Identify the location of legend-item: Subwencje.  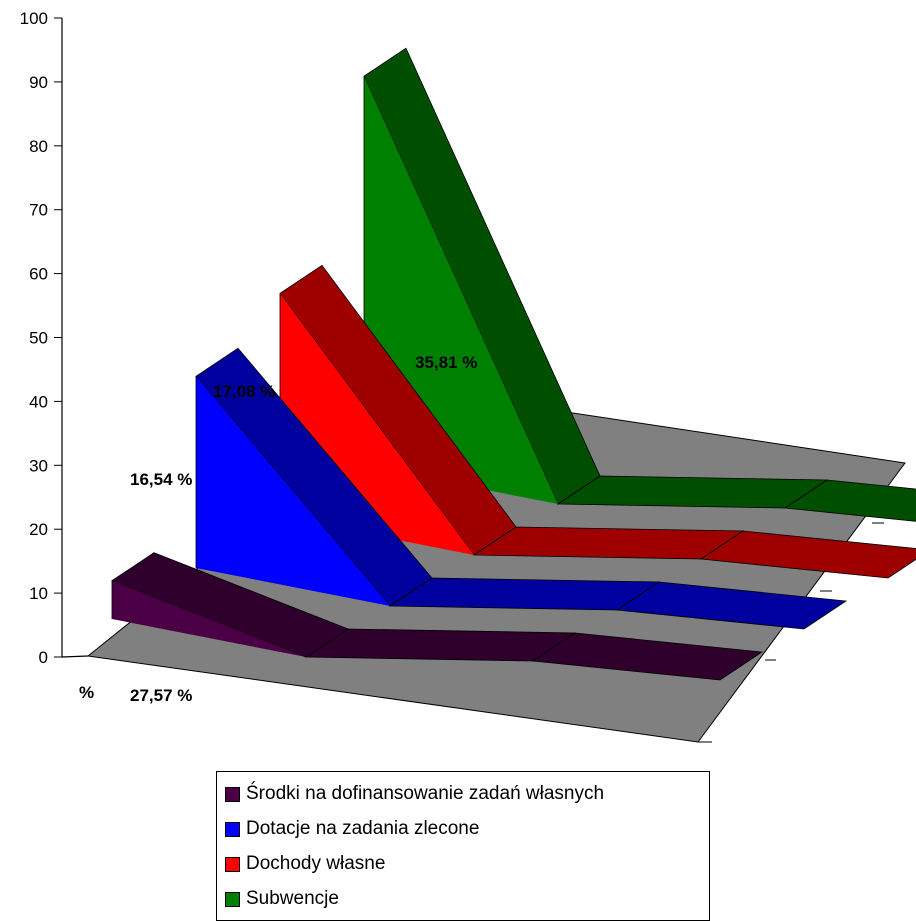
(282, 899).